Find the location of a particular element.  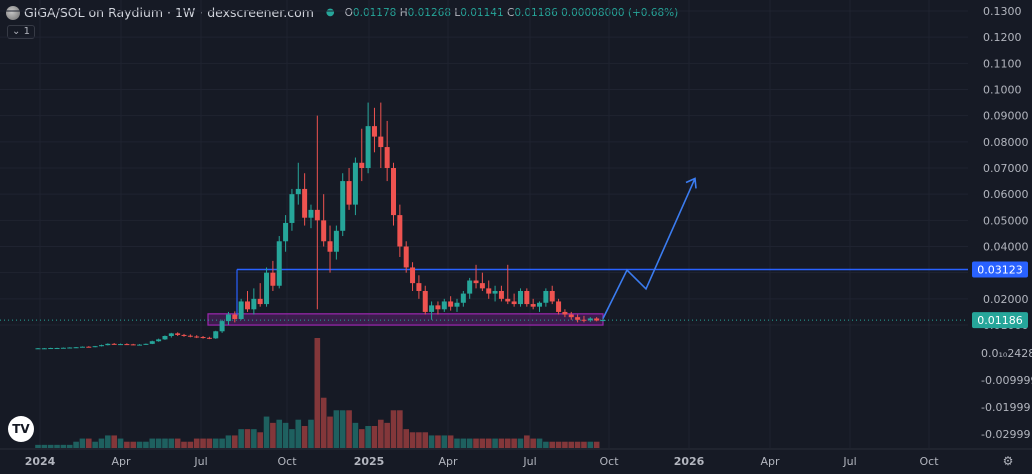

time-tick-label: 2025 is located at coordinates (369, 461).